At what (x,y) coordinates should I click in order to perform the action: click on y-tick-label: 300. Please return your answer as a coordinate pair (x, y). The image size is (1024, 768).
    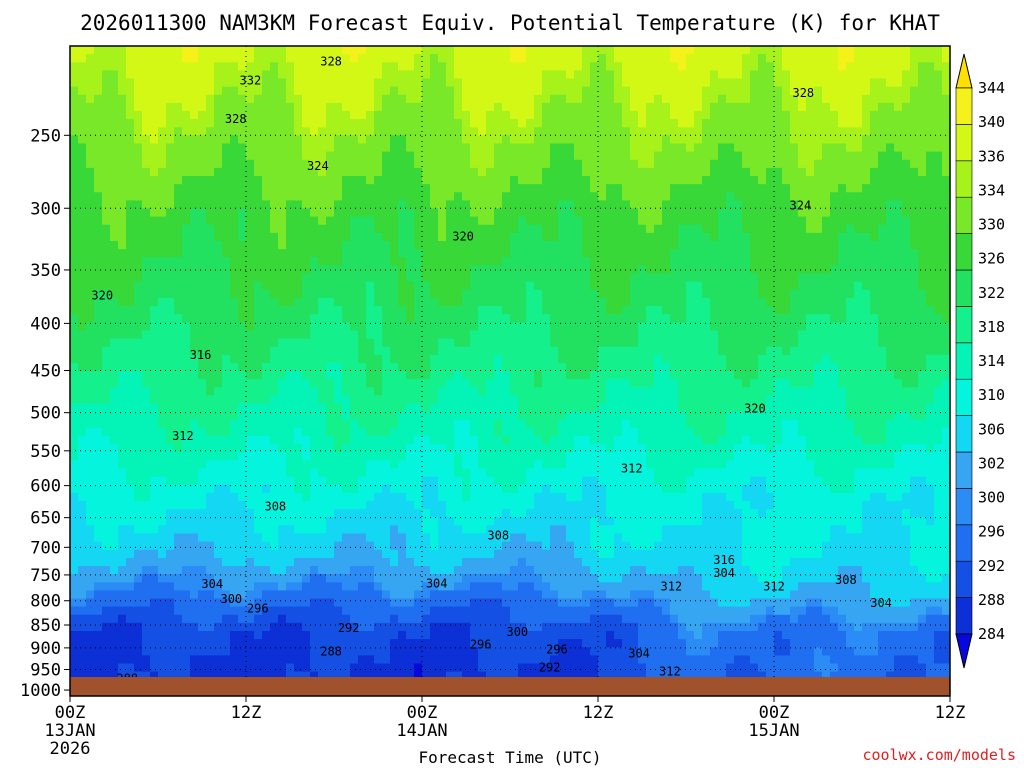
    Looking at the image, I should click on (45, 209).